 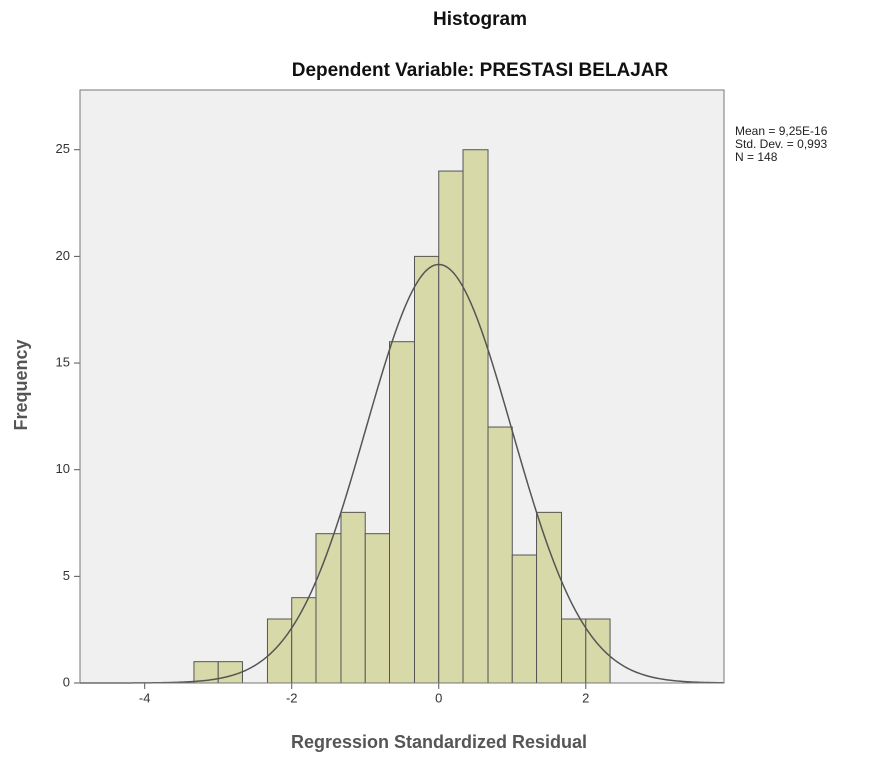 What do you see at coordinates (145, 697) in the screenshot?
I see `x-tick-label: -4` at bounding box center [145, 697].